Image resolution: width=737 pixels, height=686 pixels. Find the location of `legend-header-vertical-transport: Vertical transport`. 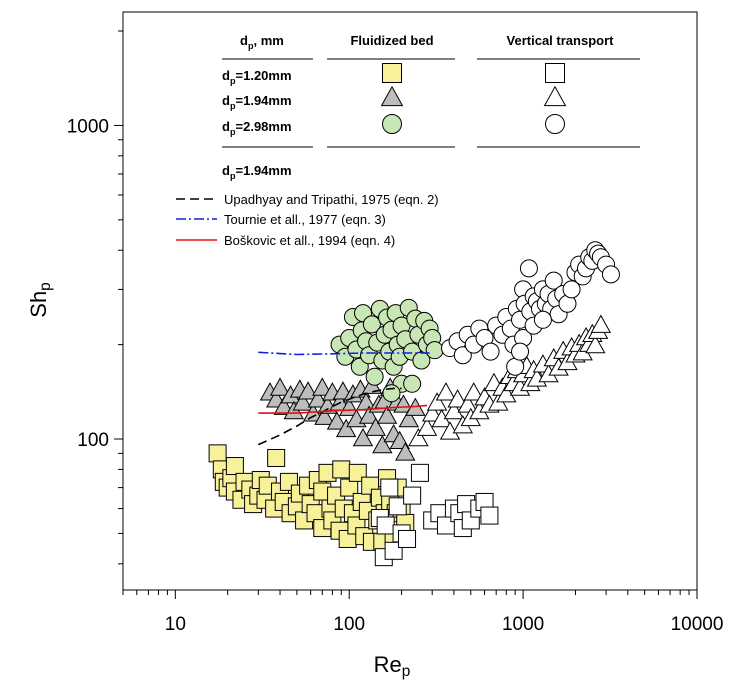

legend-header-vertical-transport: Vertical transport is located at coordinates (561, 40).